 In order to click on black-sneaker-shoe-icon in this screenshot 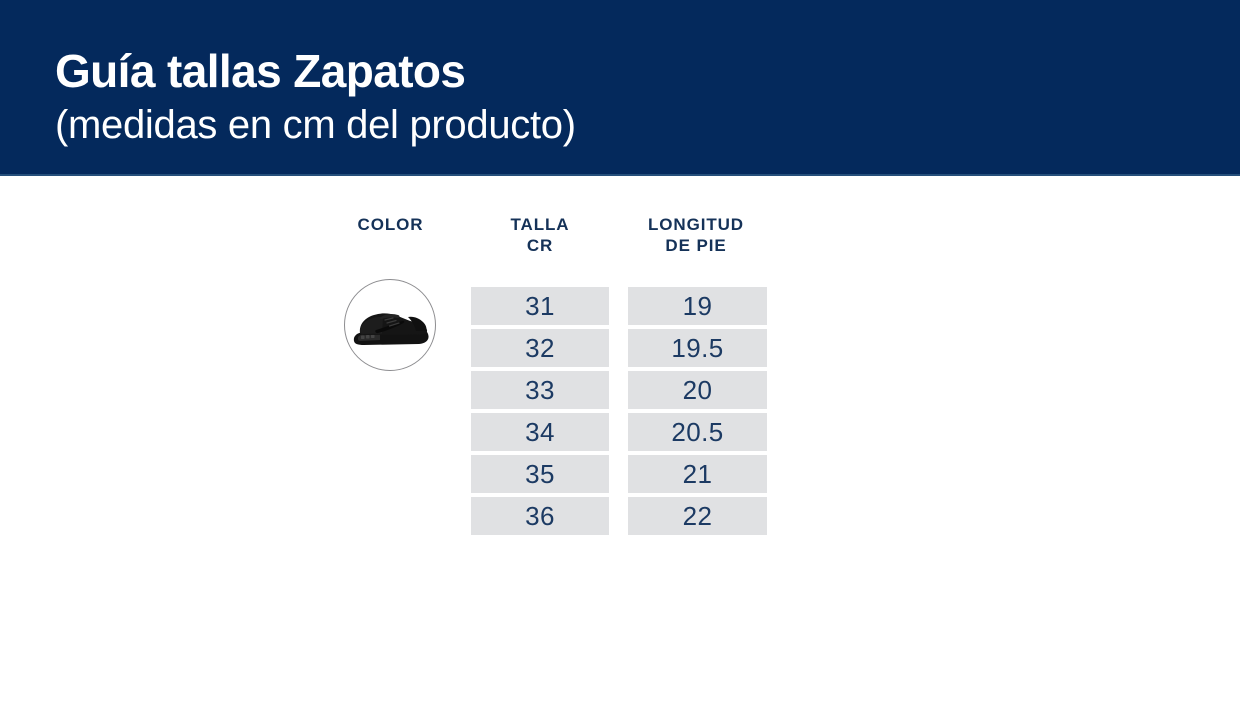, I will do `click(391, 329)`.